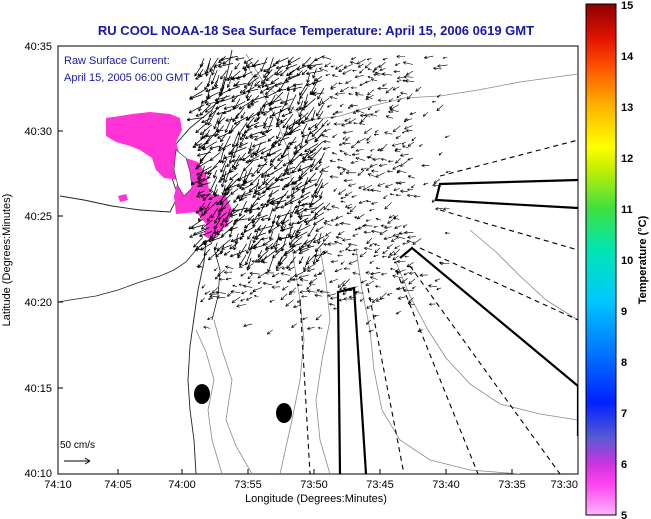  What do you see at coordinates (248, 485) in the screenshot?
I see `x-tick-label: 73:55` at bounding box center [248, 485].